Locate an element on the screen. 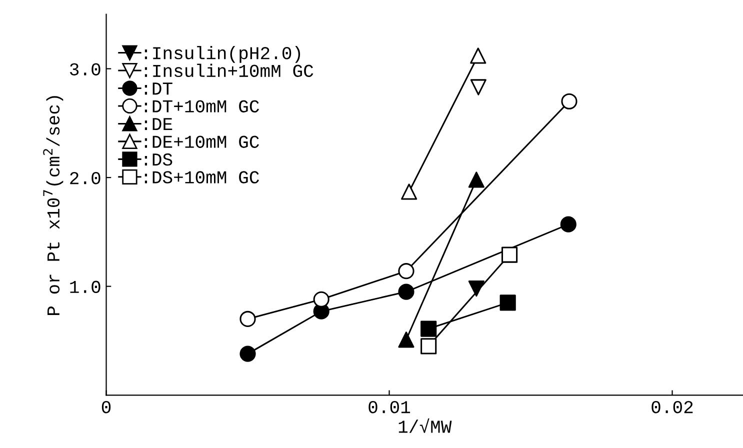 The width and height of the screenshot is (743, 448). legend-label: :DS+10mM GC is located at coordinates (201, 177).